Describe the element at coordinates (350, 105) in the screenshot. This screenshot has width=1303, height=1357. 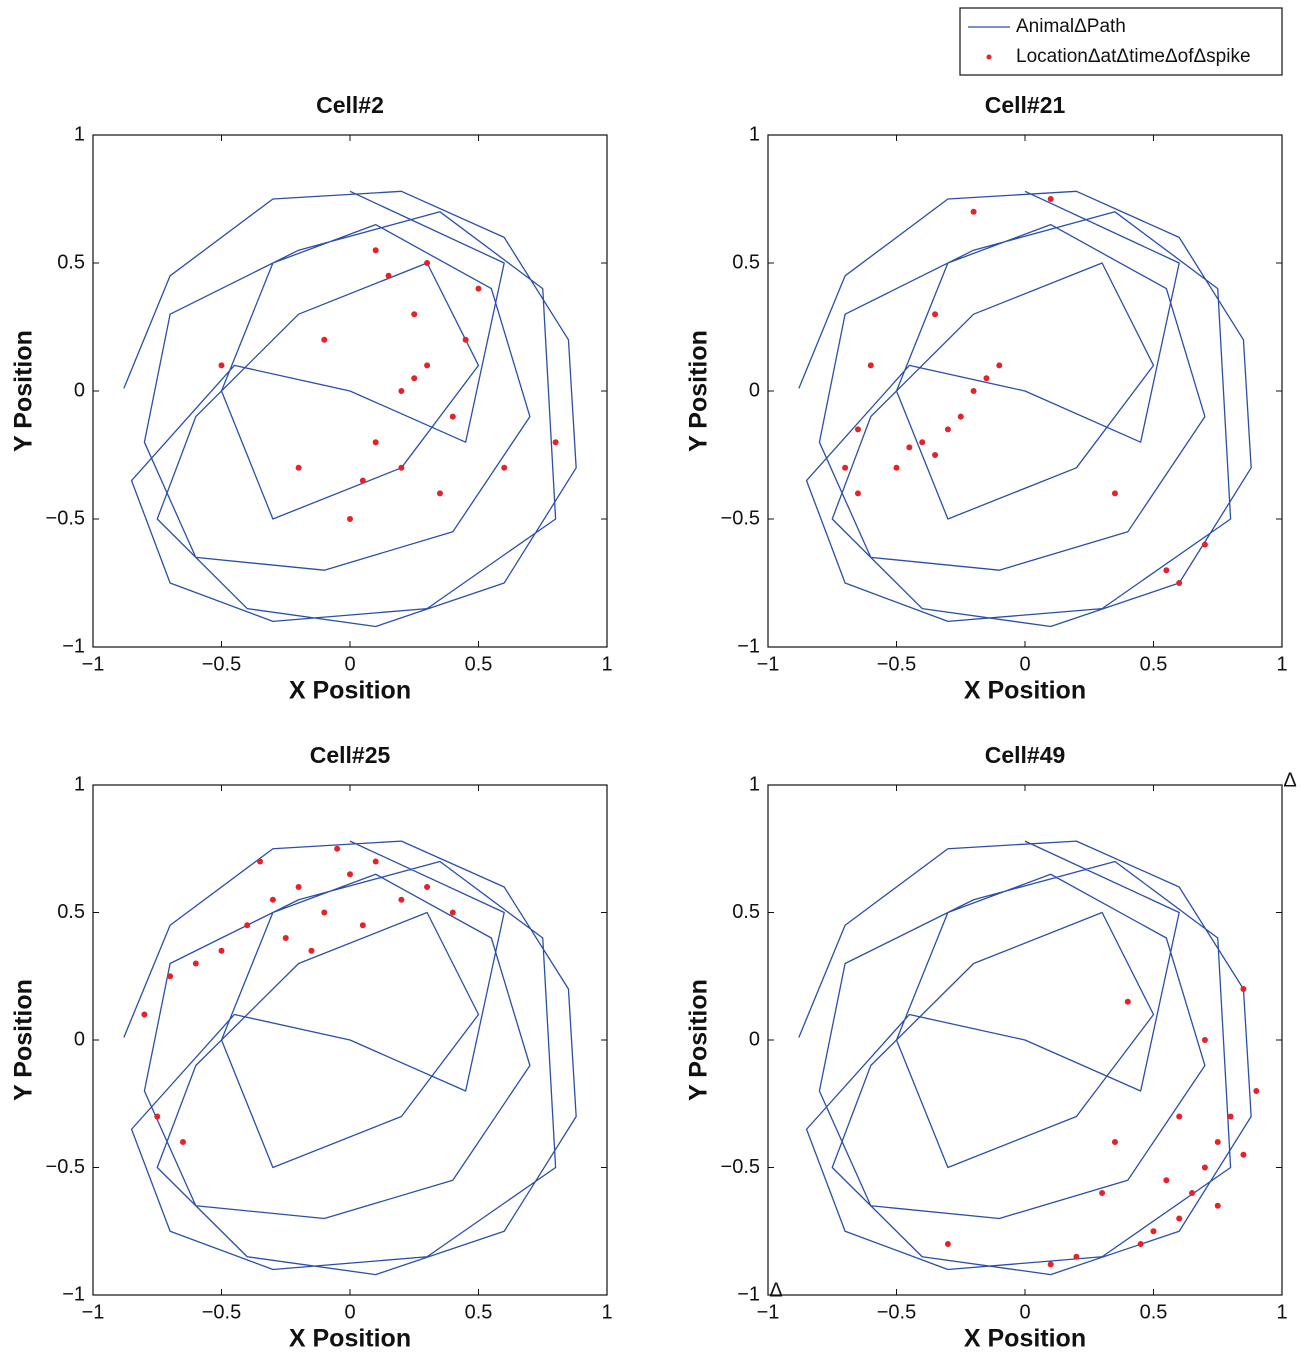
I see `chart-title: Cell#2` at that location.